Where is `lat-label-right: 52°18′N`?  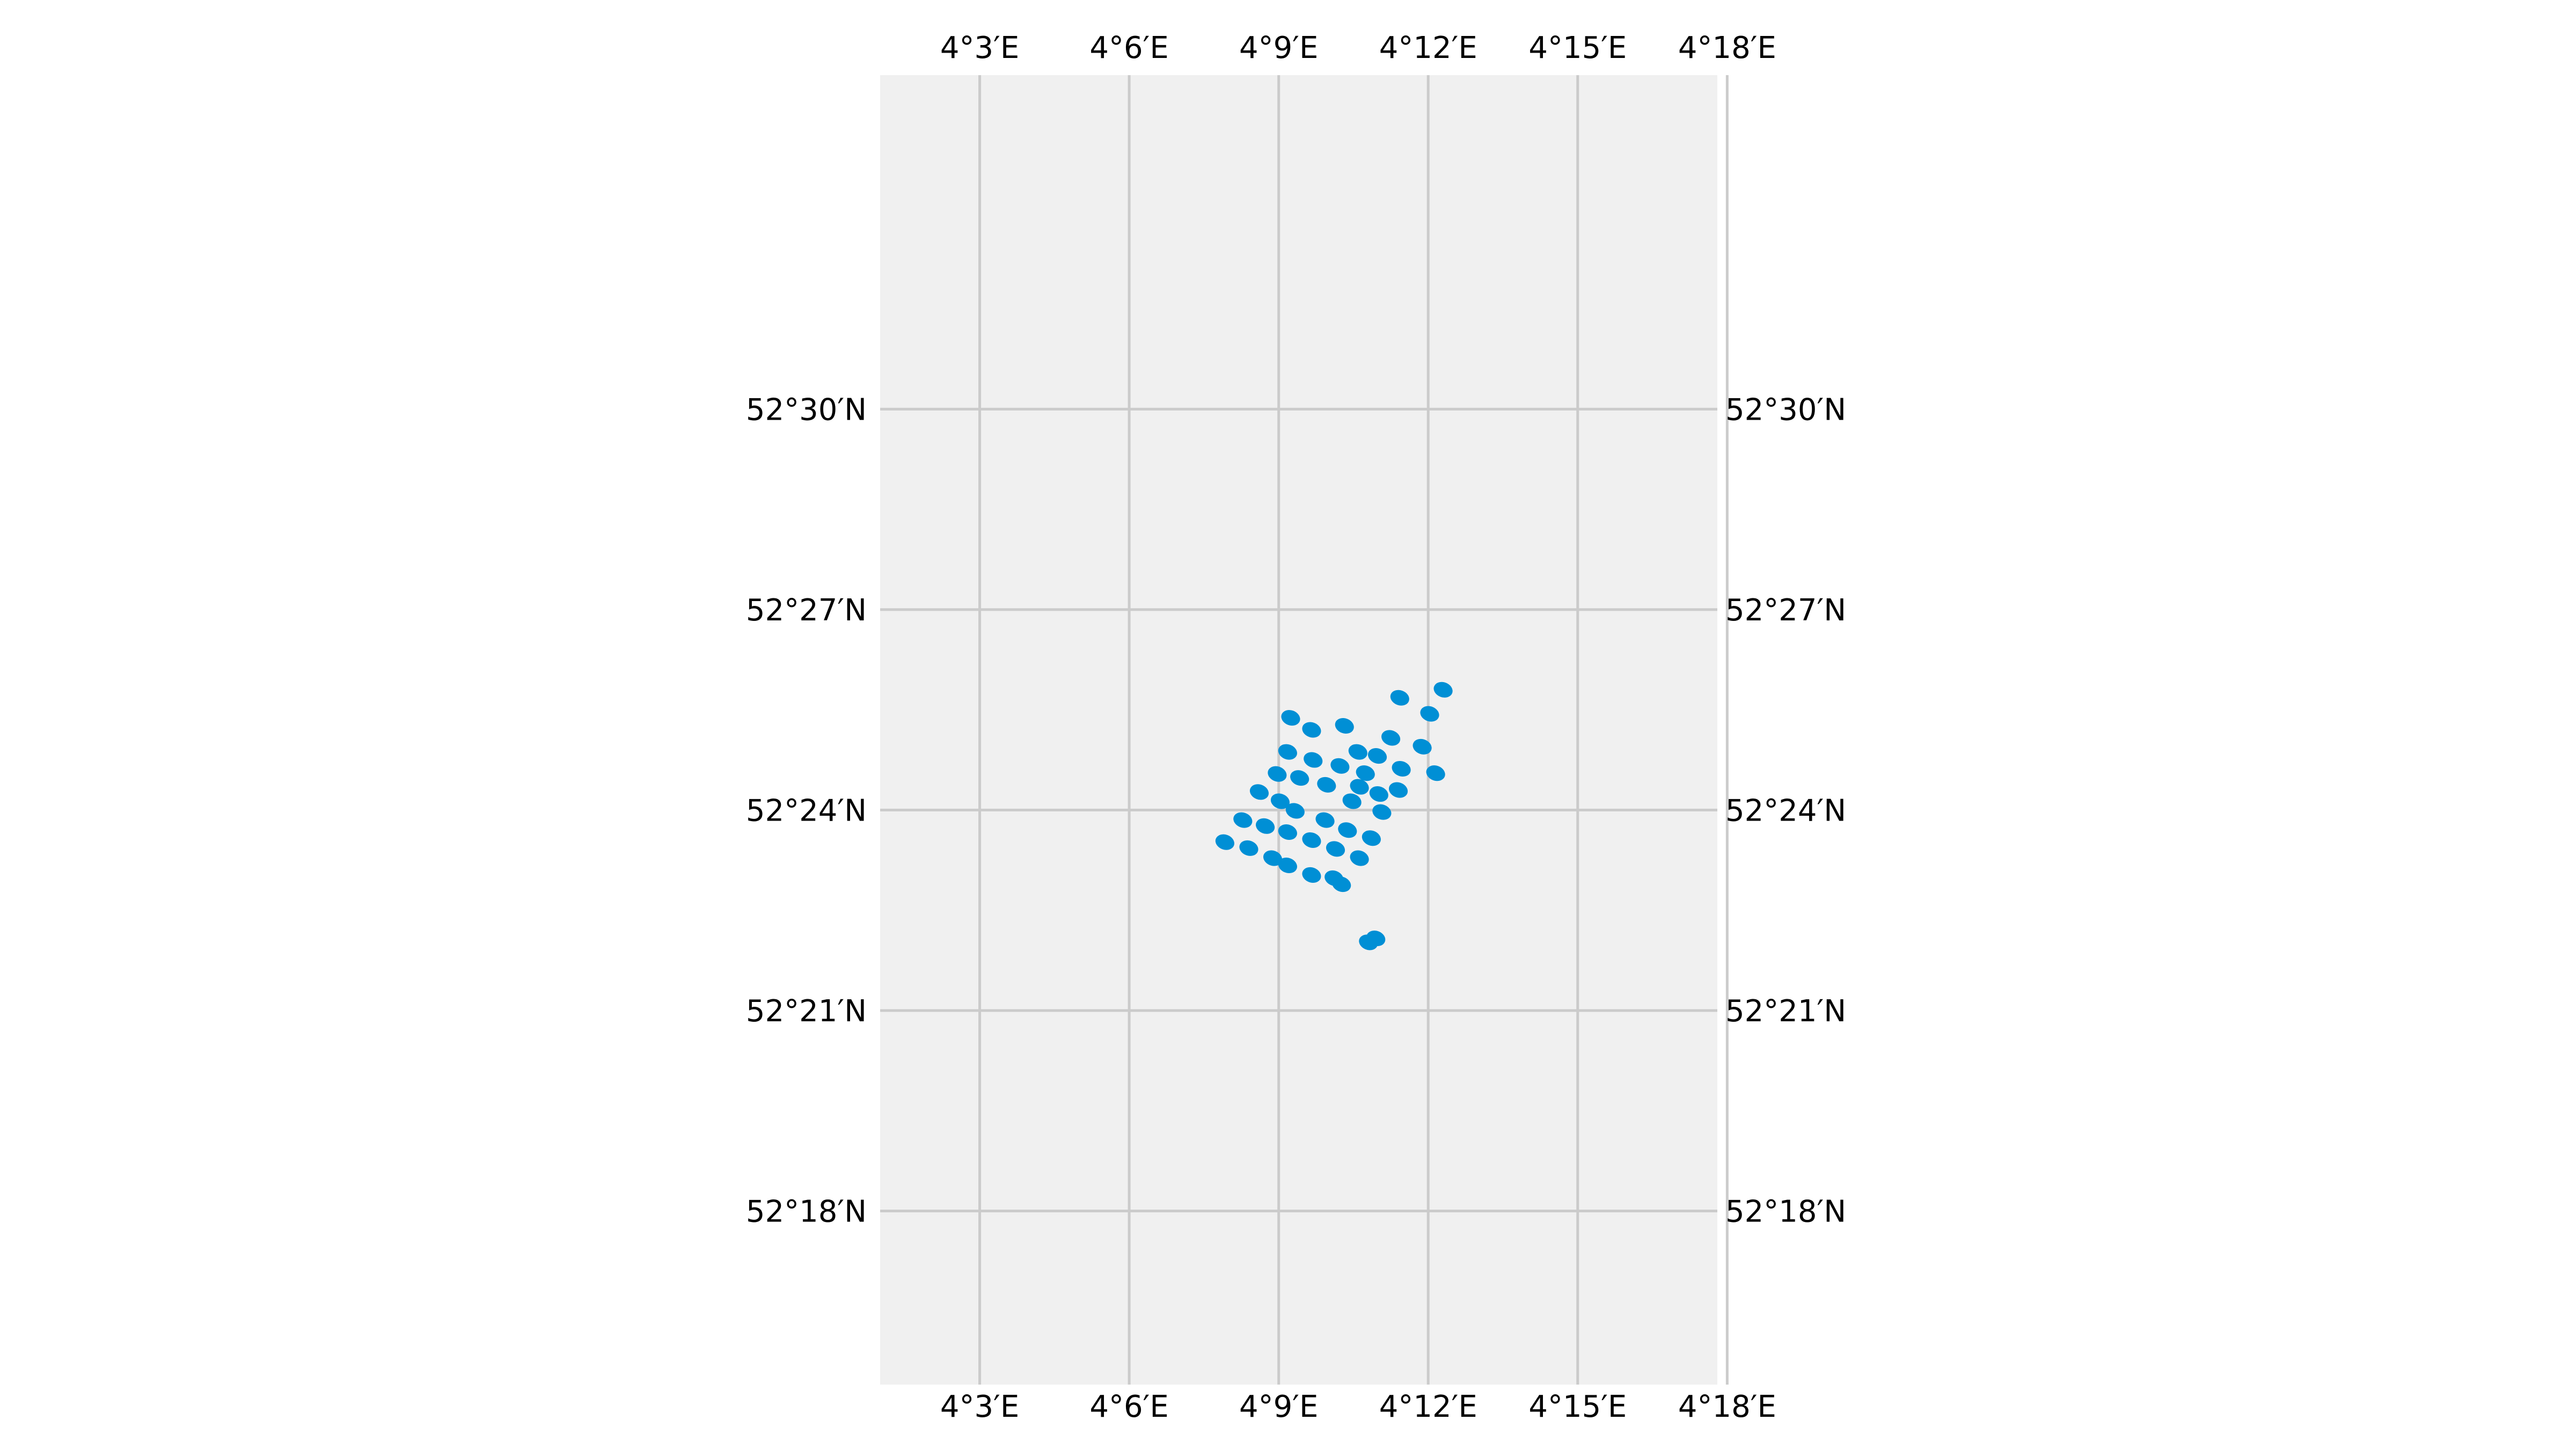 lat-label-right: 52°18′N is located at coordinates (1785, 1212).